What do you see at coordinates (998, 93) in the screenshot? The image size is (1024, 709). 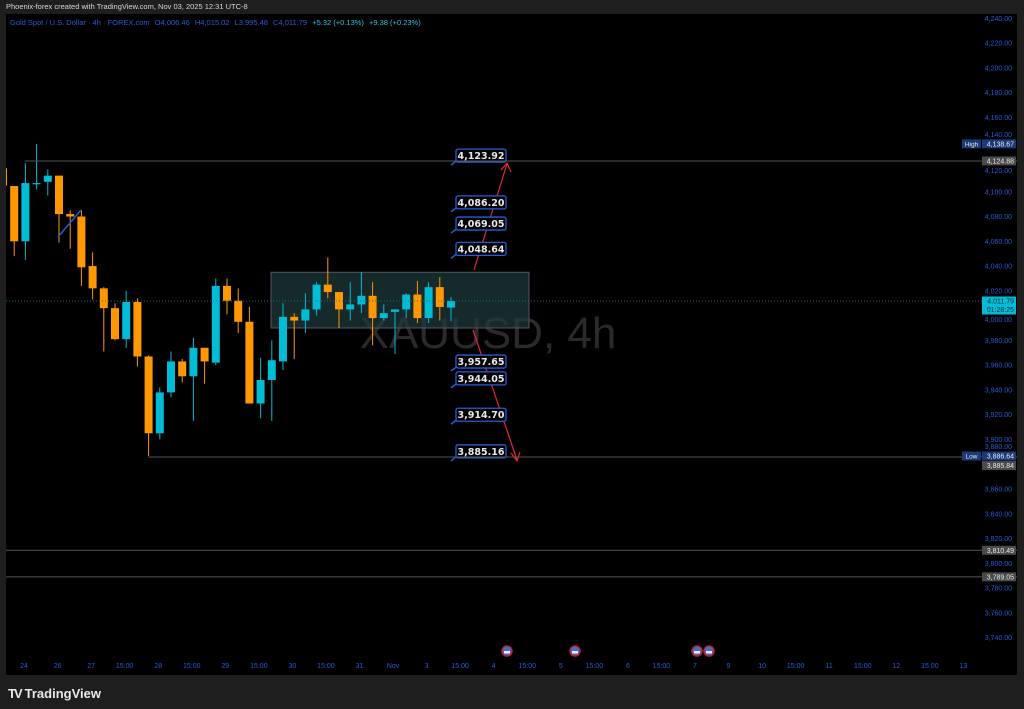 I see `y-axis-tick-label: 4,180.00` at bounding box center [998, 93].